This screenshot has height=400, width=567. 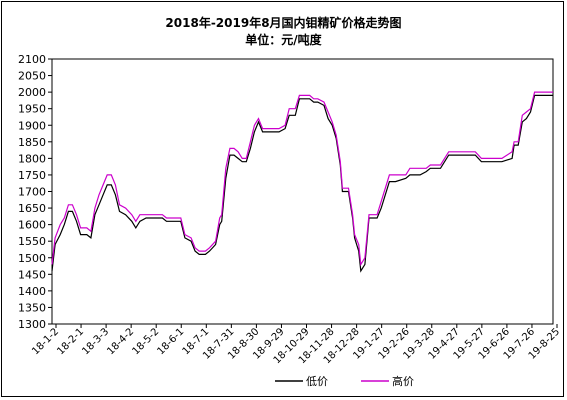 What do you see at coordinates (32, 92) in the screenshot?
I see `y-tick-label: 2000` at bounding box center [32, 92].